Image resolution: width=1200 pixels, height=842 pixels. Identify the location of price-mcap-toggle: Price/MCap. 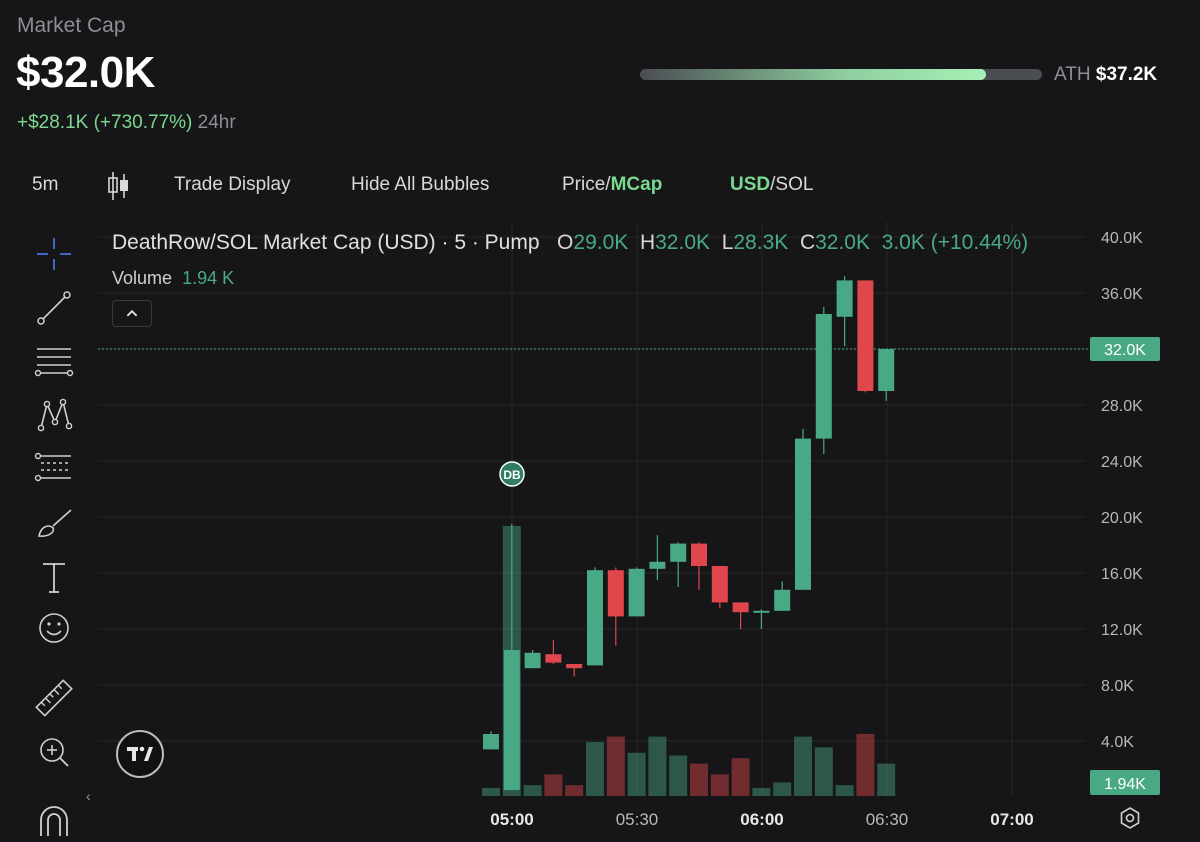
(612, 185).